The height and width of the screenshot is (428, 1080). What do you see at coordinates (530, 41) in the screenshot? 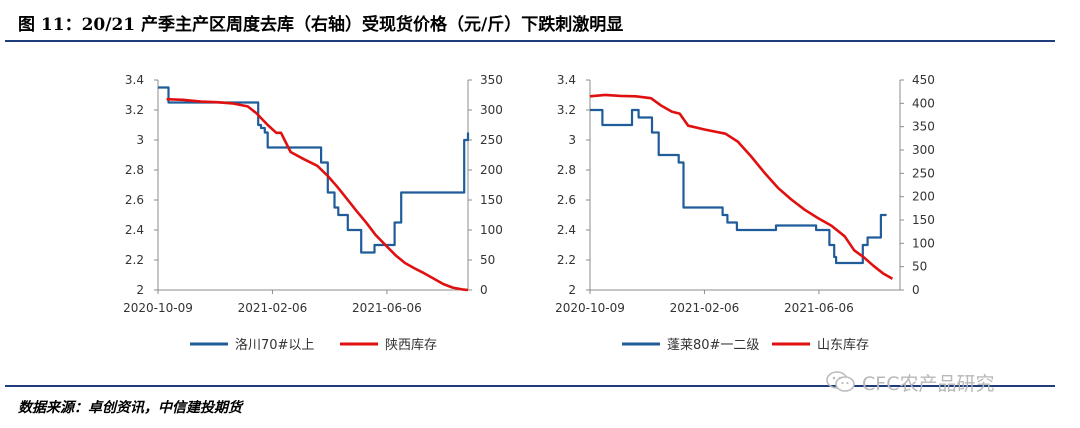
I see `top-rule` at bounding box center [530, 41].